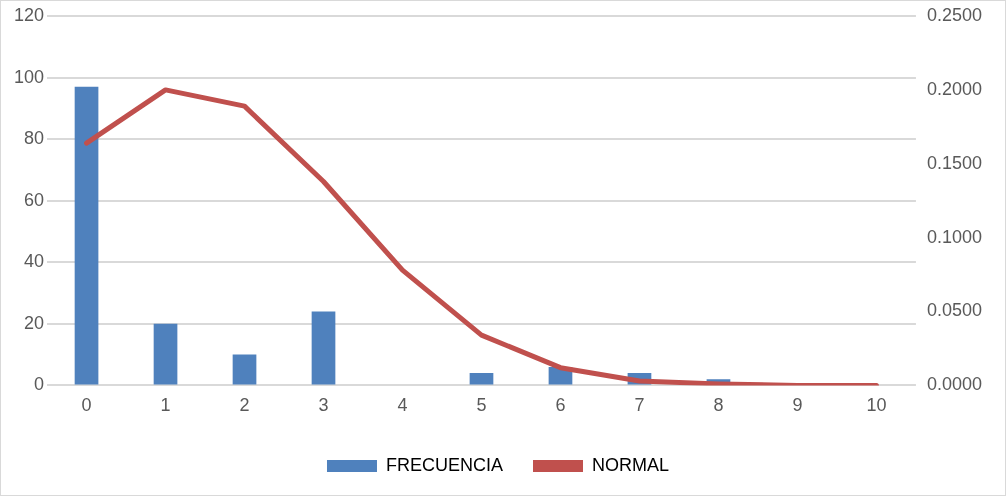  I want to click on x-tick-label: 1, so click(165, 405).